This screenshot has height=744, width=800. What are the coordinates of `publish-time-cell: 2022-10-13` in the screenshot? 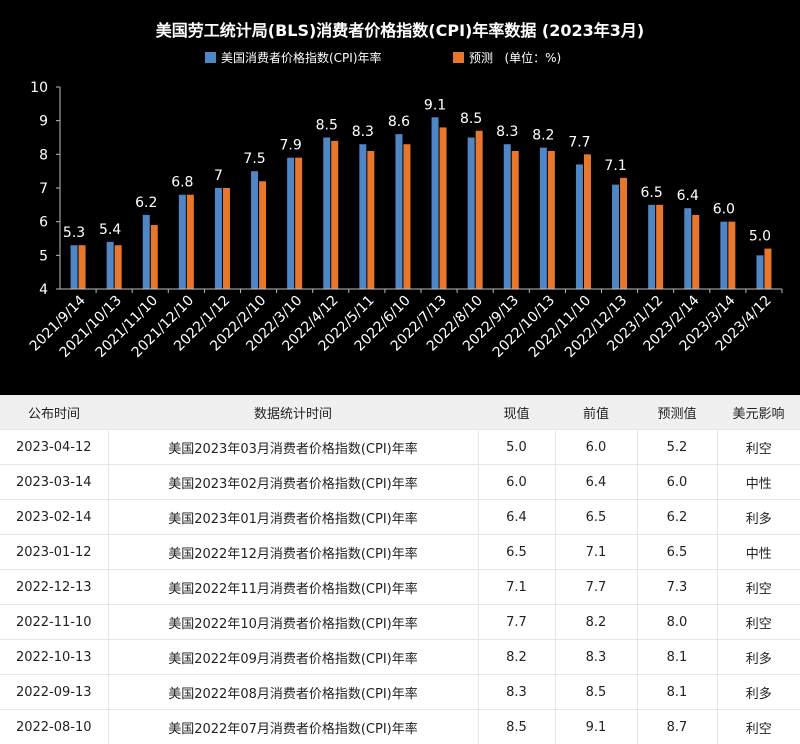 It's located at (54, 657).